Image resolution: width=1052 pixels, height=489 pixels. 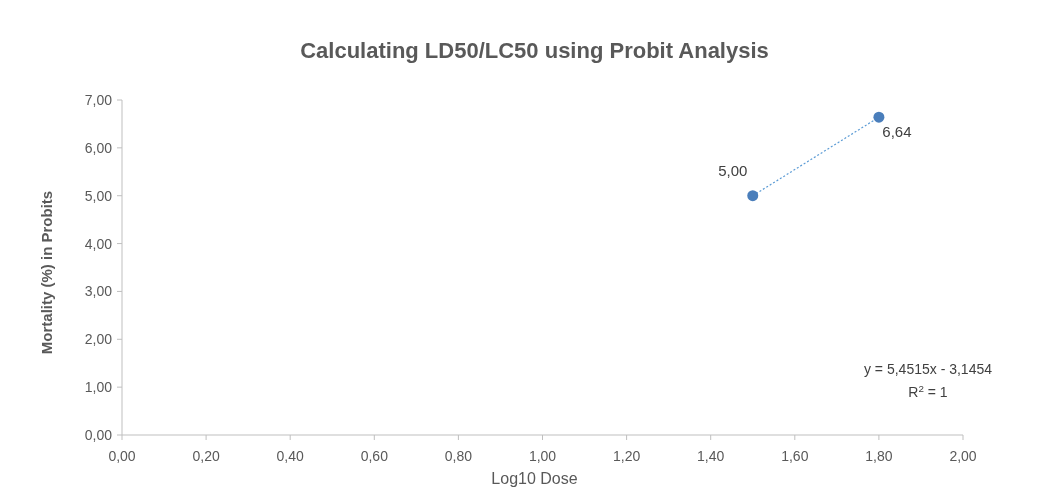 I want to click on annotation: R$^{2}$ = 1, so click(x=928, y=391).